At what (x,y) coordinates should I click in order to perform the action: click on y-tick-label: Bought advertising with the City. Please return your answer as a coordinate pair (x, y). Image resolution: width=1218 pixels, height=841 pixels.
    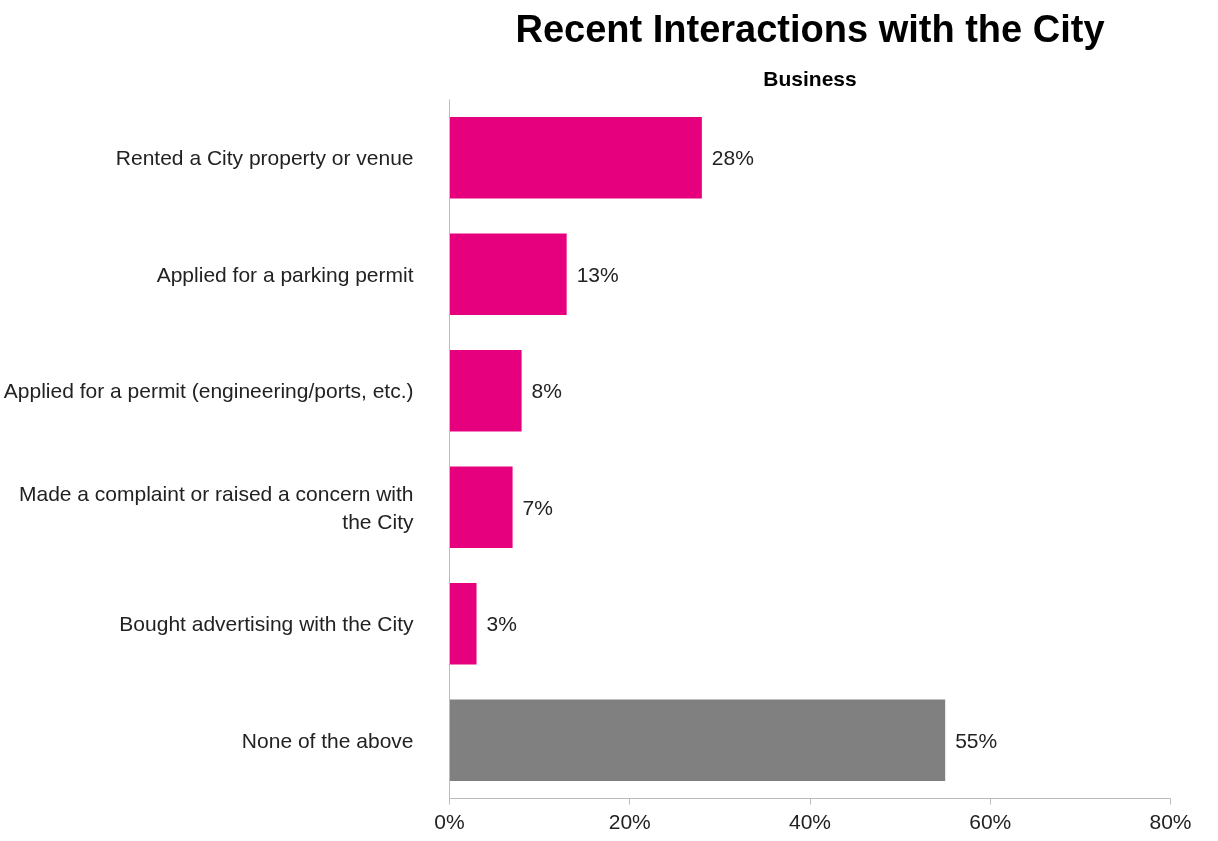
    Looking at the image, I should click on (266, 624).